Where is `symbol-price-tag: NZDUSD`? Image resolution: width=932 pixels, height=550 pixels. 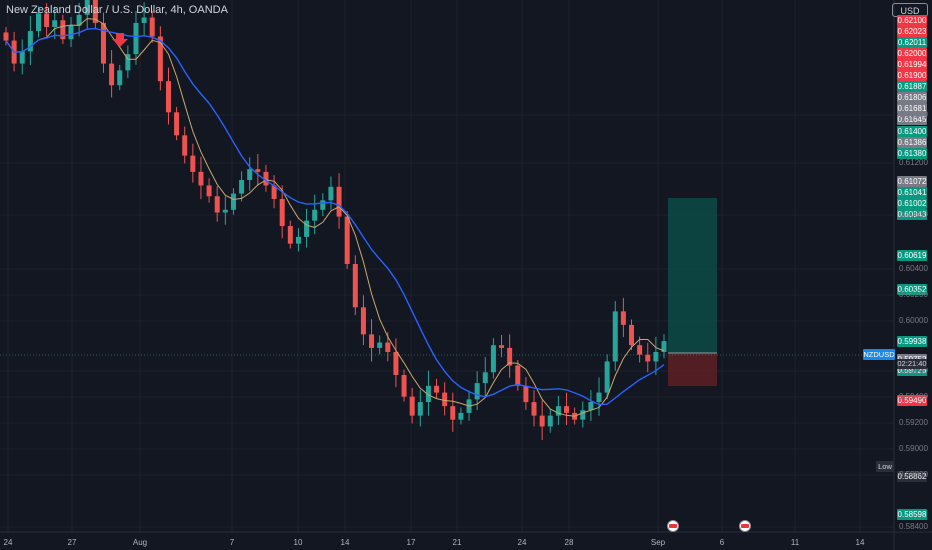 symbol-price-tag: NZDUSD is located at coordinates (879, 354).